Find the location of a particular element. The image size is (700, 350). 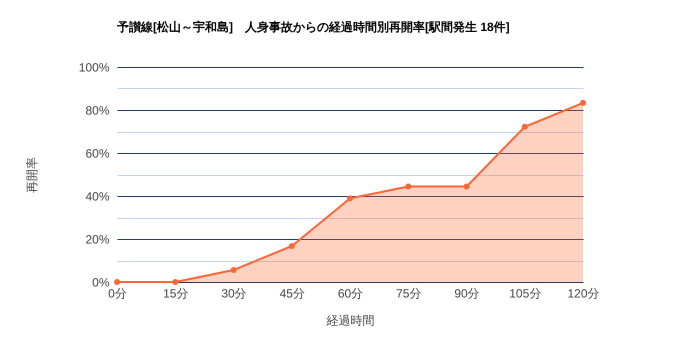

y-tick-label: 0% is located at coordinates (101, 283).